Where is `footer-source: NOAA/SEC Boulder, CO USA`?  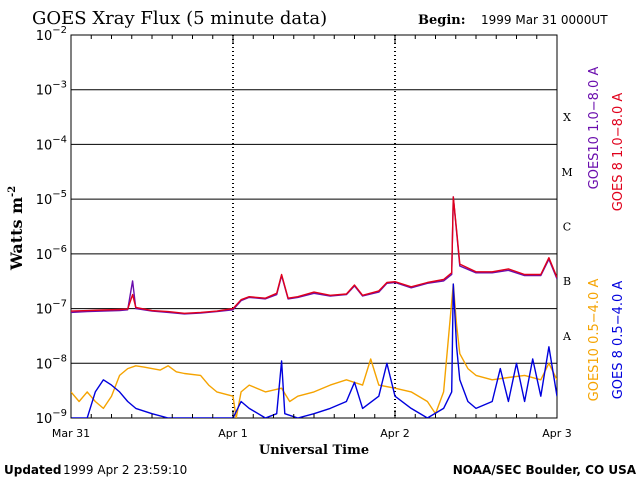 footer-source: NOAA/SEC Boulder, CO USA is located at coordinates (545, 470).